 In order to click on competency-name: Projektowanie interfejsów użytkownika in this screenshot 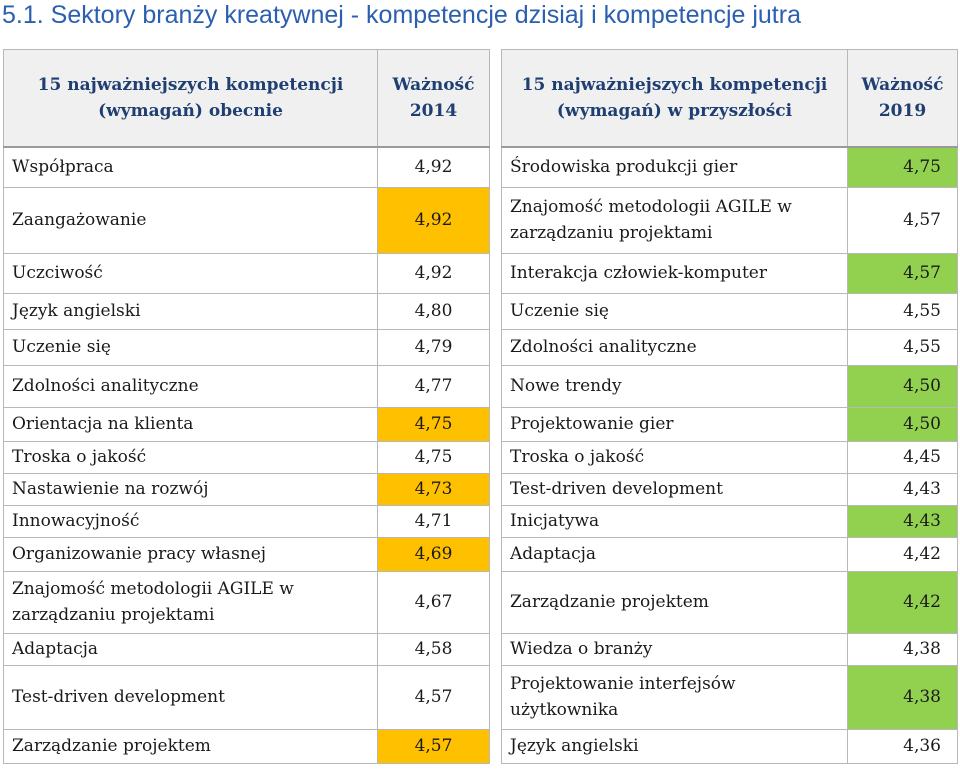, I will do `click(674, 697)`.